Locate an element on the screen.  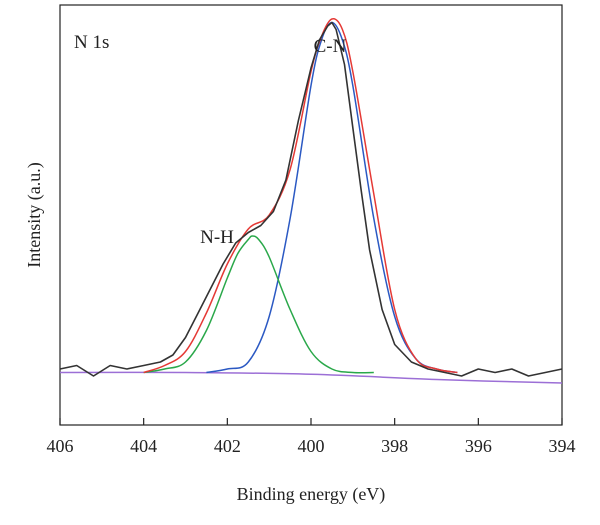
x-tick-label: 394 is located at coordinates (562, 446).